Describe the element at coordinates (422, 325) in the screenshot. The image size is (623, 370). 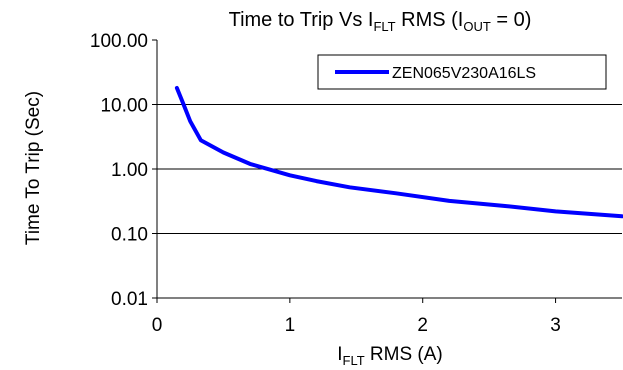
I see `x-tick-label: 2` at that location.